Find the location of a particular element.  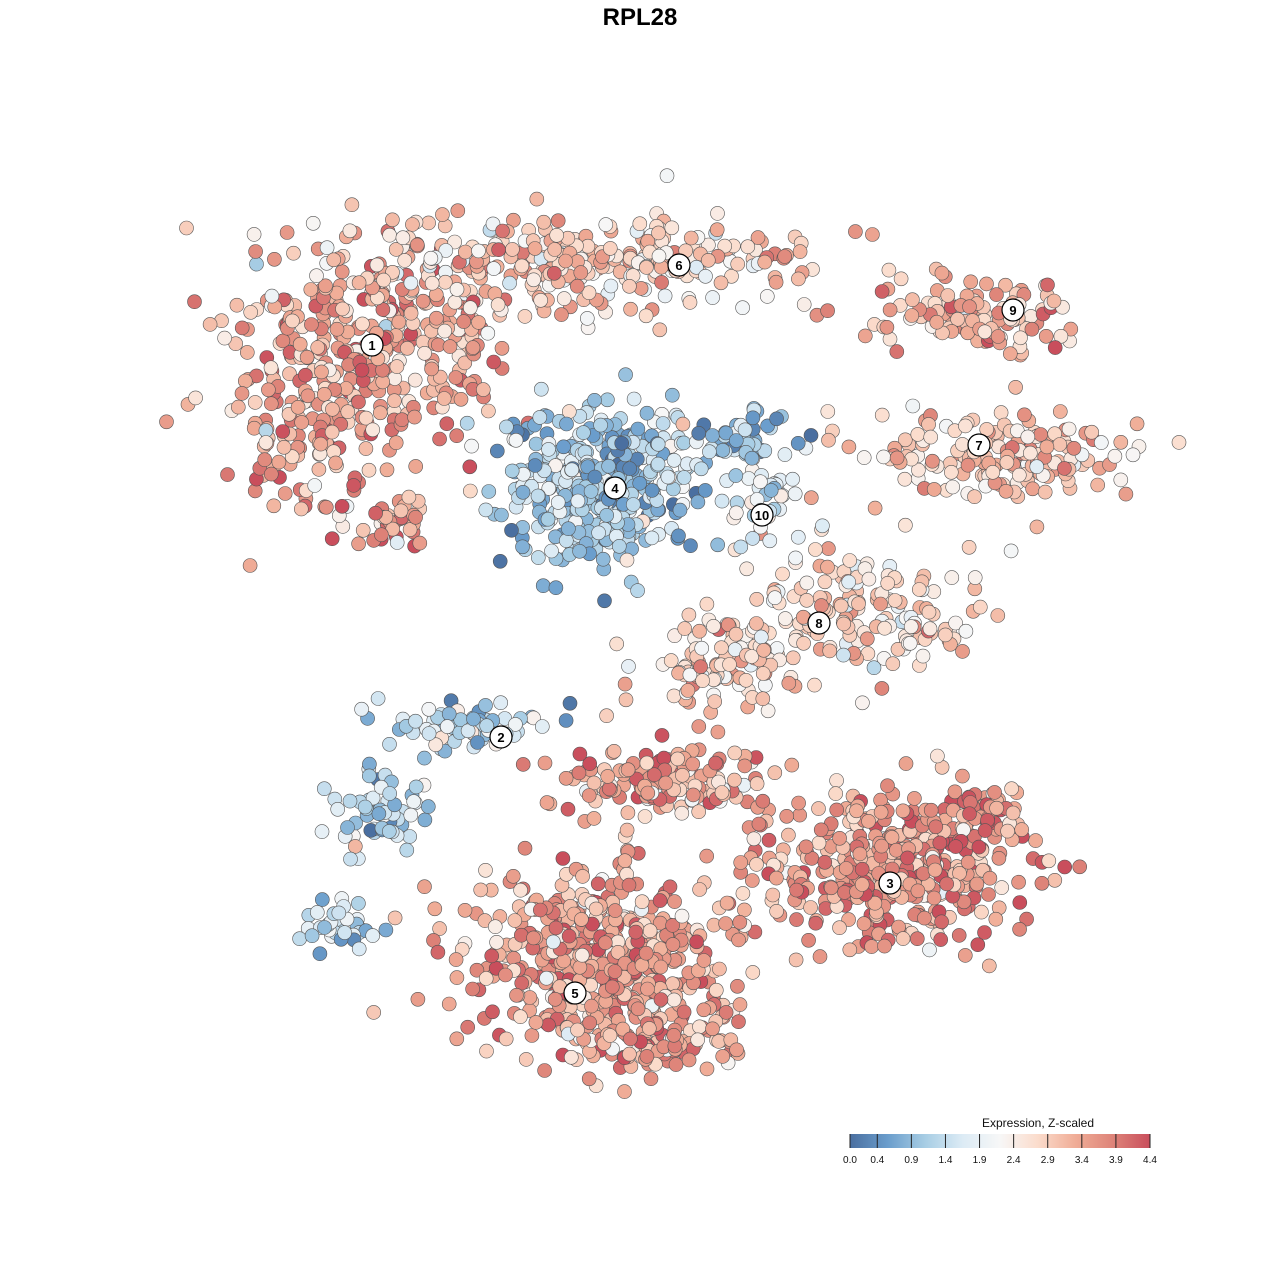

cluster-label-text: 9 is located at coordinates (1012, 310).